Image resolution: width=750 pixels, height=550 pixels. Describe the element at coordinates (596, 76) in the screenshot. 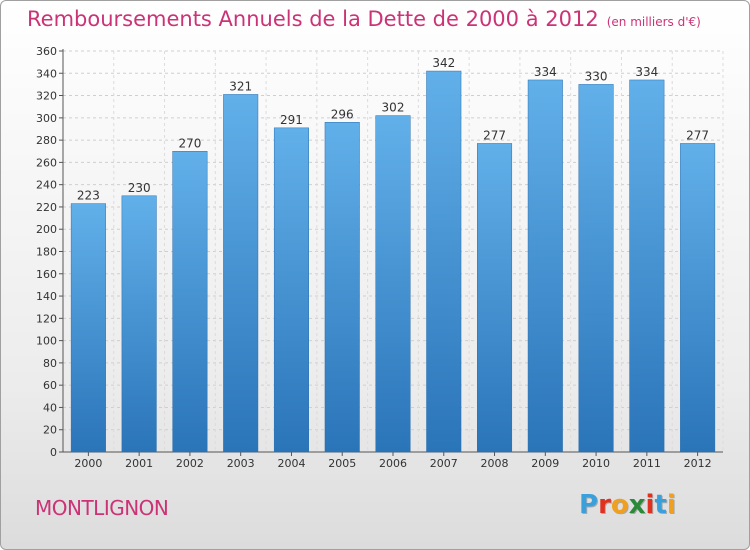

I see `data-label: 330` at that location.